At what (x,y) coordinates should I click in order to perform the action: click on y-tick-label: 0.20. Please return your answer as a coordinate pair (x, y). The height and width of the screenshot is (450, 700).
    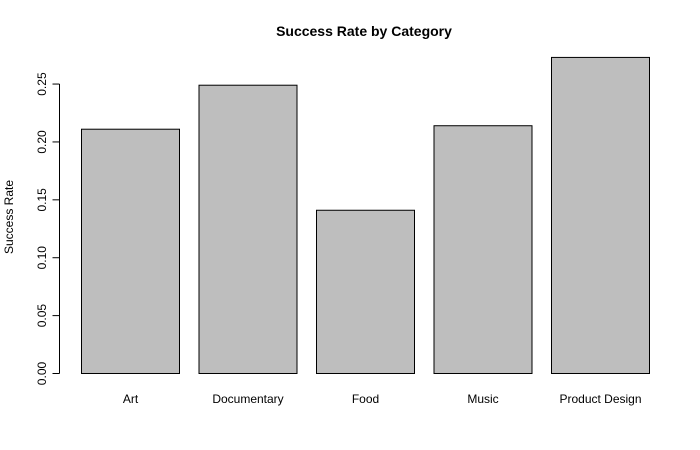
    Looking at the image, I should click on (42, 142).